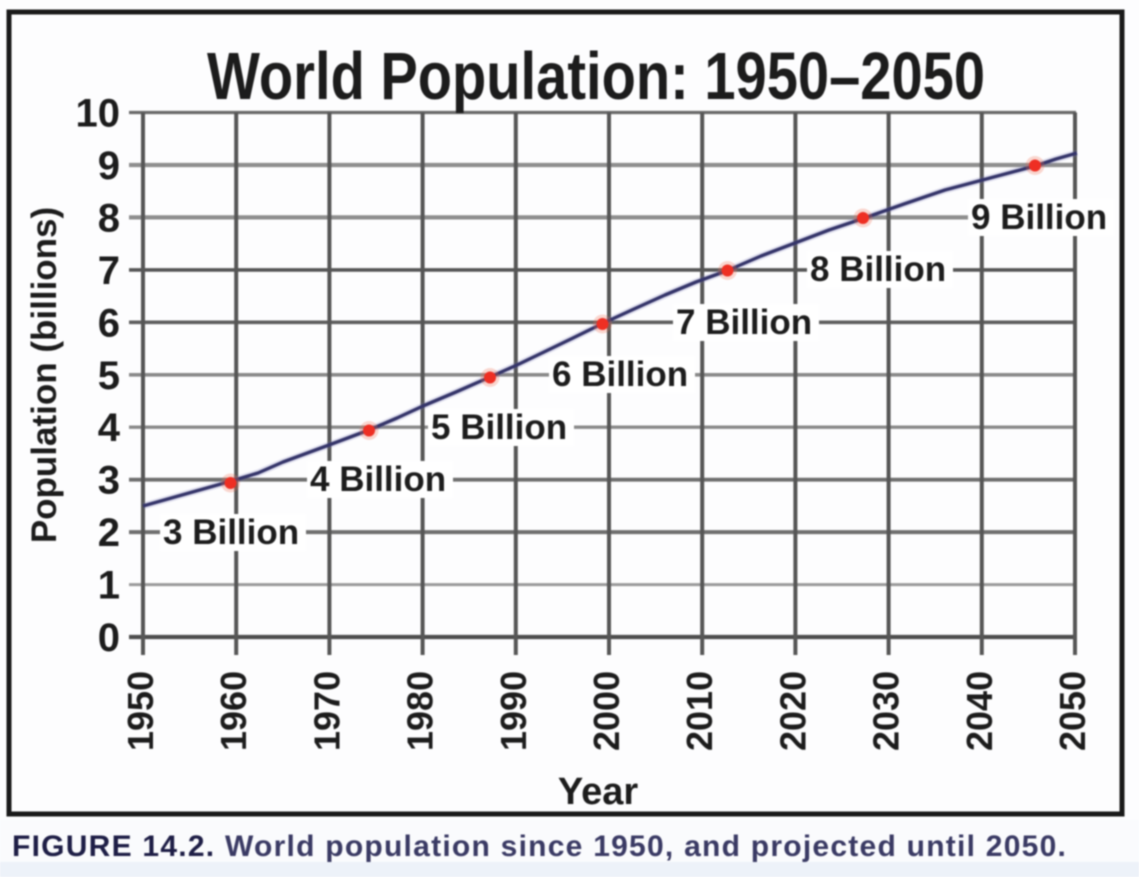 The height and width of the screenshot is (877, 1139). Describe the element at coordinates (140, 711) in the screenshot. I see `svg-text: 1950` at that location.